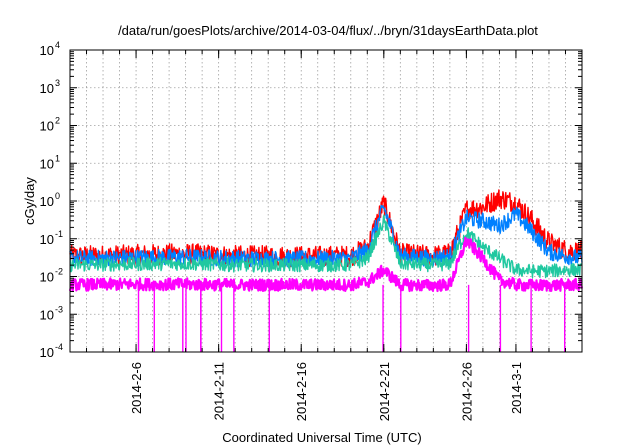 This screenshot has width=640, height=448. What do you see at coordinates (57, 196) in the screenshot?
I see `y-tick-exponent: 0` at bounding box center [57, 196].